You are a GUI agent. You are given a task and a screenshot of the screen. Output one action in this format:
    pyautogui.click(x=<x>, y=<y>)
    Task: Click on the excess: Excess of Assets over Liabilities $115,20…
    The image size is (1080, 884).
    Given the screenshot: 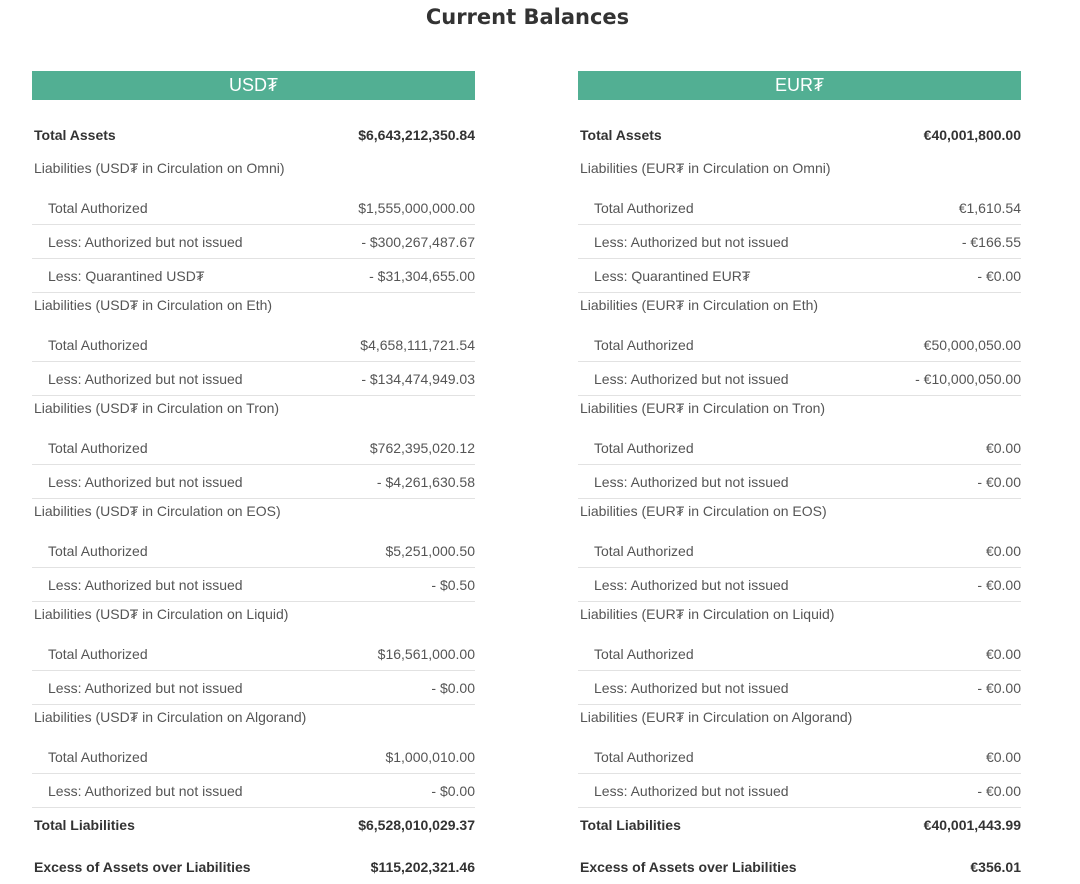 What is the action you would take?
    pyautogui.click(x=253, y=867)
    